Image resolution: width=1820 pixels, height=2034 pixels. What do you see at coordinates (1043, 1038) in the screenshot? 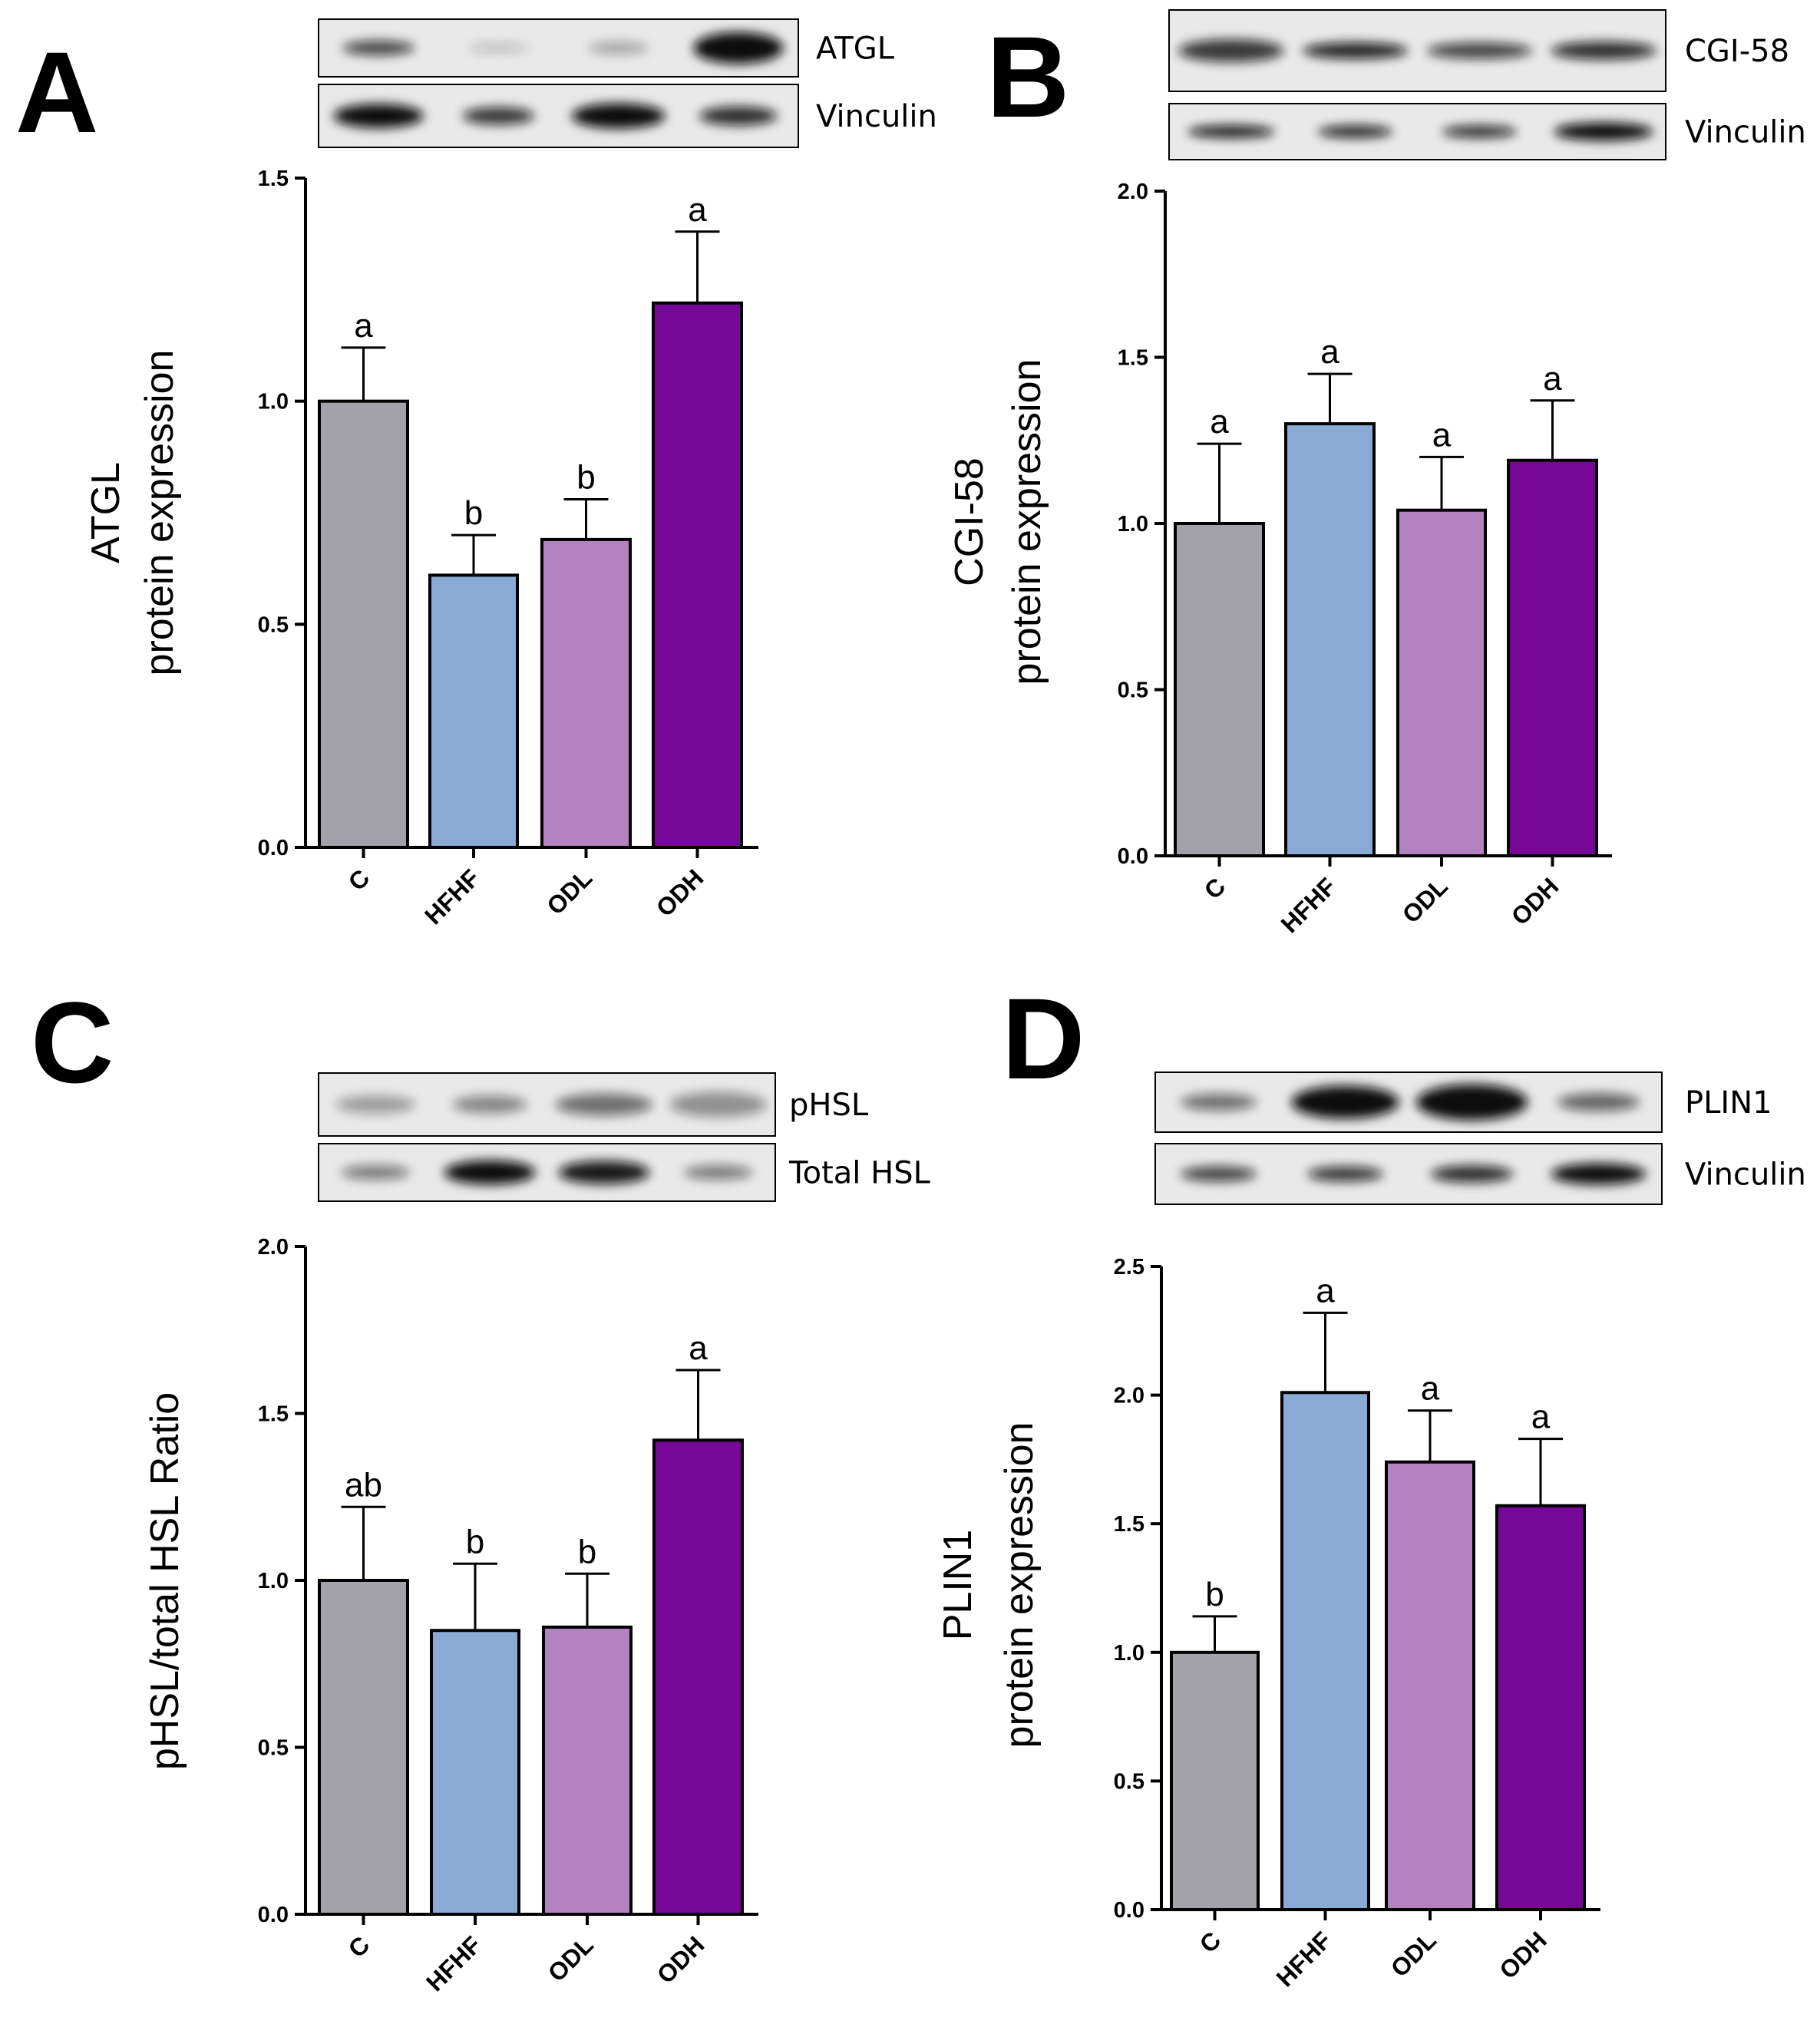
I see `panel-letter: D` at bounding box center [1043, 1038].